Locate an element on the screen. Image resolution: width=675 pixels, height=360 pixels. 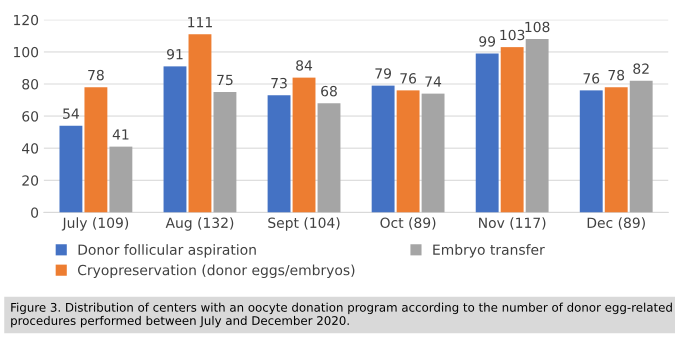
data-label: 84 is located at coordinates (304, 65).